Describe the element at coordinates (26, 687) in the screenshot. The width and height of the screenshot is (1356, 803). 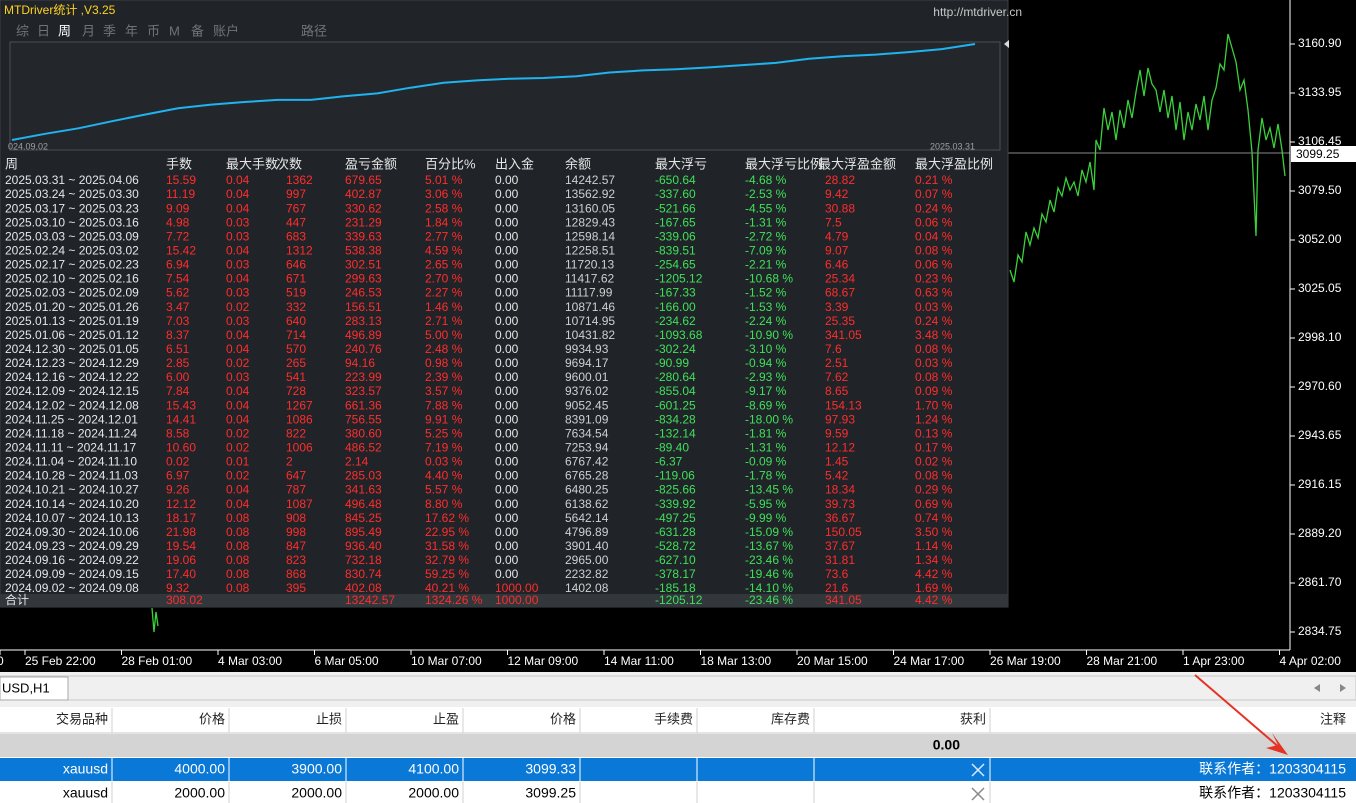
I see `chart-tab-label: USD,H1` at that location.